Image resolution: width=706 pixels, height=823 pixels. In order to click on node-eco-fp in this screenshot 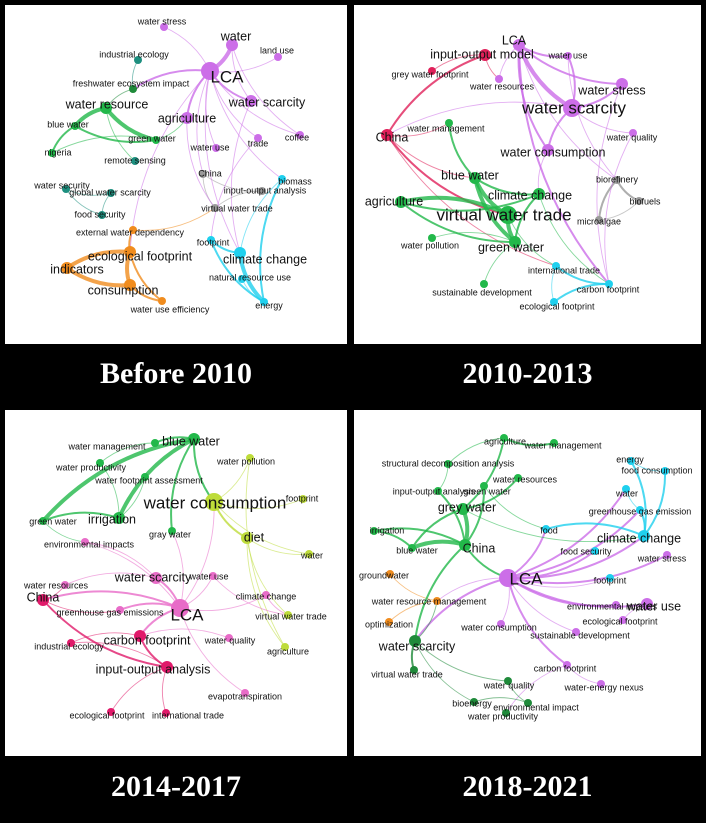, I will do `click(130, 252)`.